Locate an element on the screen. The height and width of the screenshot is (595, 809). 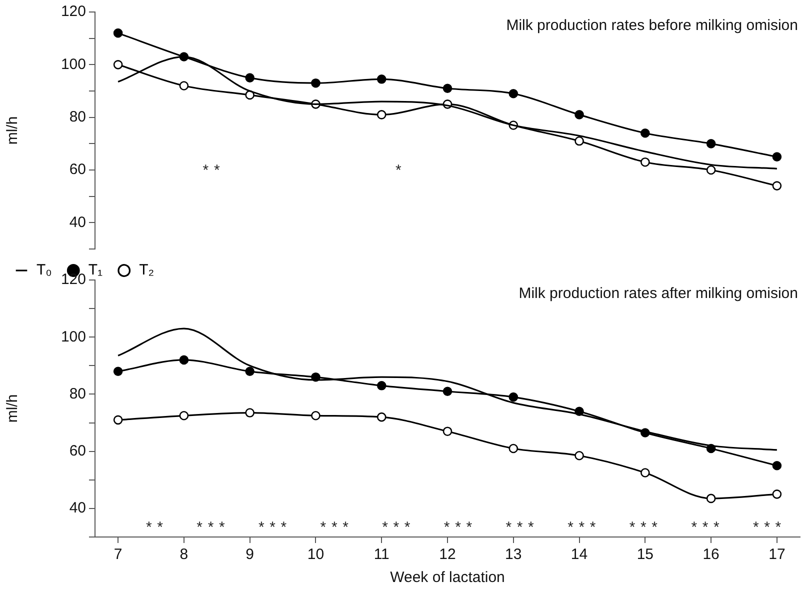
annotation: ** * is located at coordinates (276, 170).